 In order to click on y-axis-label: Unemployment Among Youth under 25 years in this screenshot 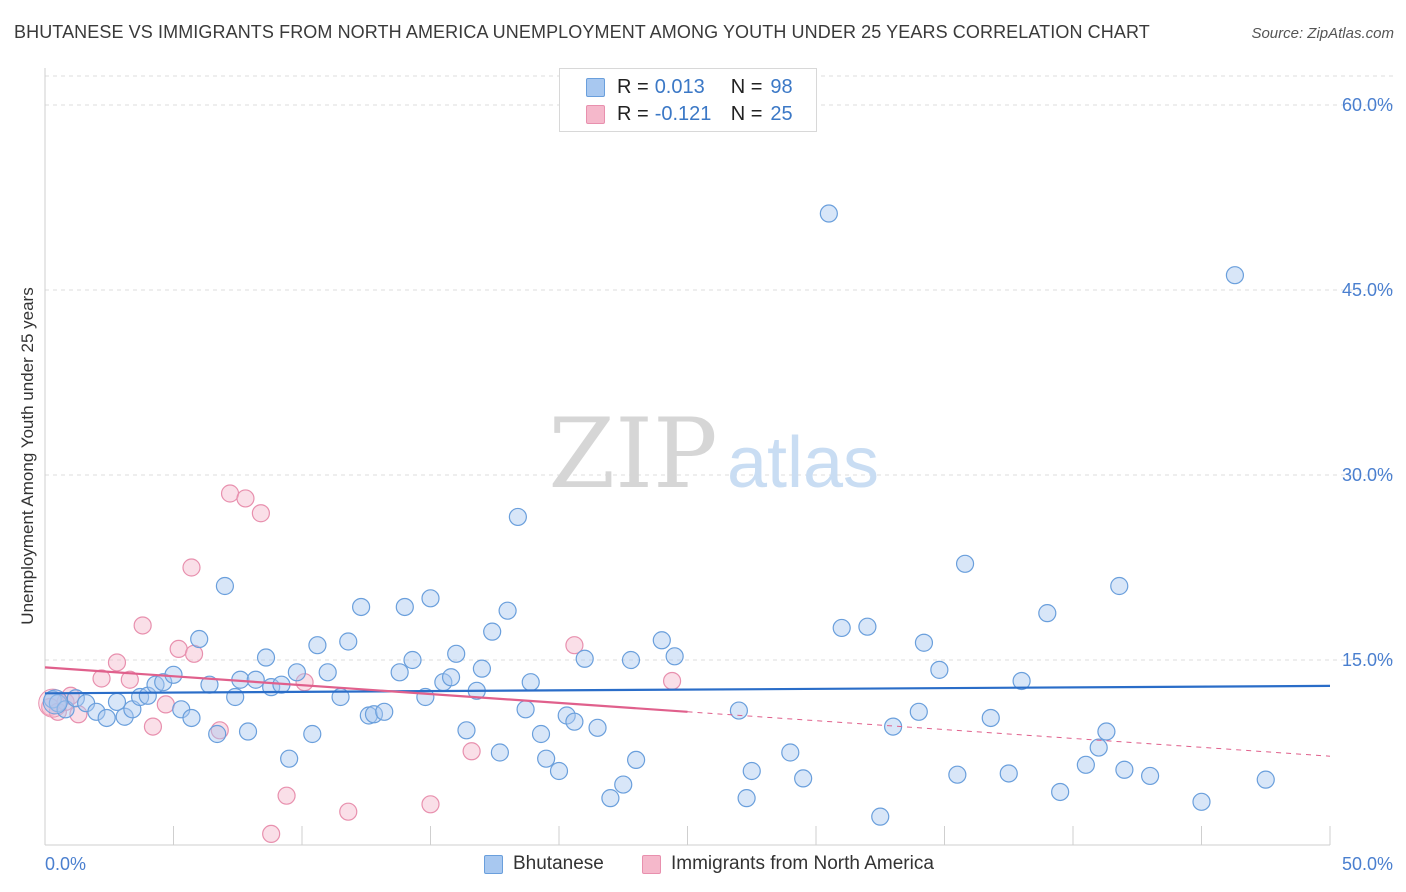, I will do `click(27, 456)`.